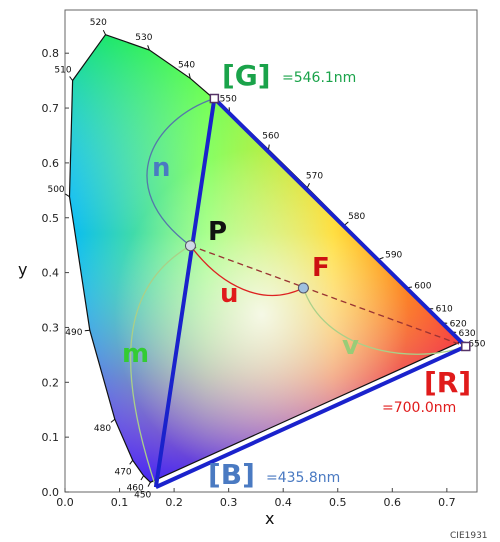 The image size is (500, 542). Describe the element at coordinates (180, 172) in the screenshot. I see `curve-n` at that location.